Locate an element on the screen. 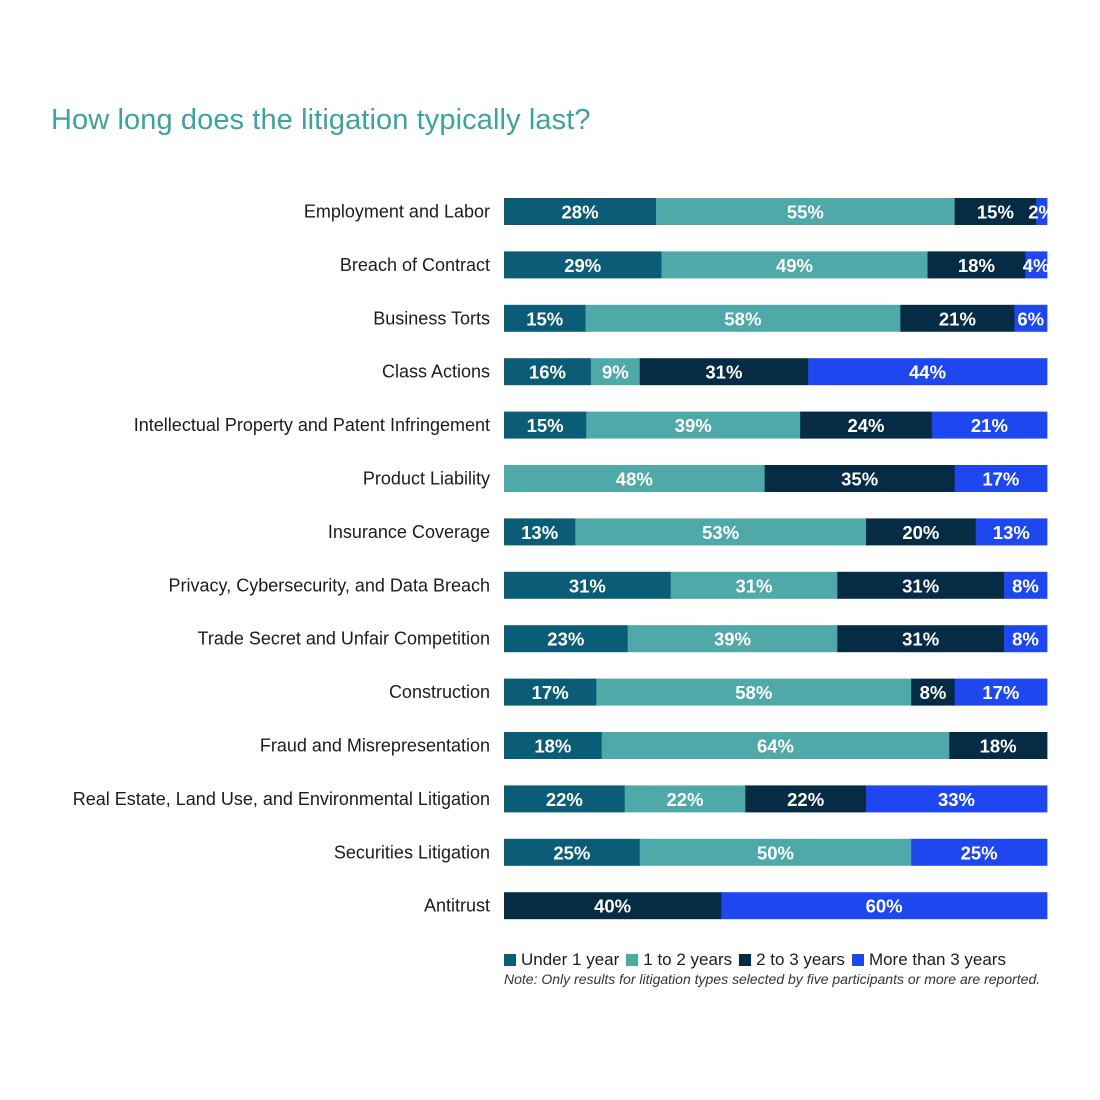  bar-segment-intellectual-property-and-patent-infringement-s0 is located at coordinates (545, 425).